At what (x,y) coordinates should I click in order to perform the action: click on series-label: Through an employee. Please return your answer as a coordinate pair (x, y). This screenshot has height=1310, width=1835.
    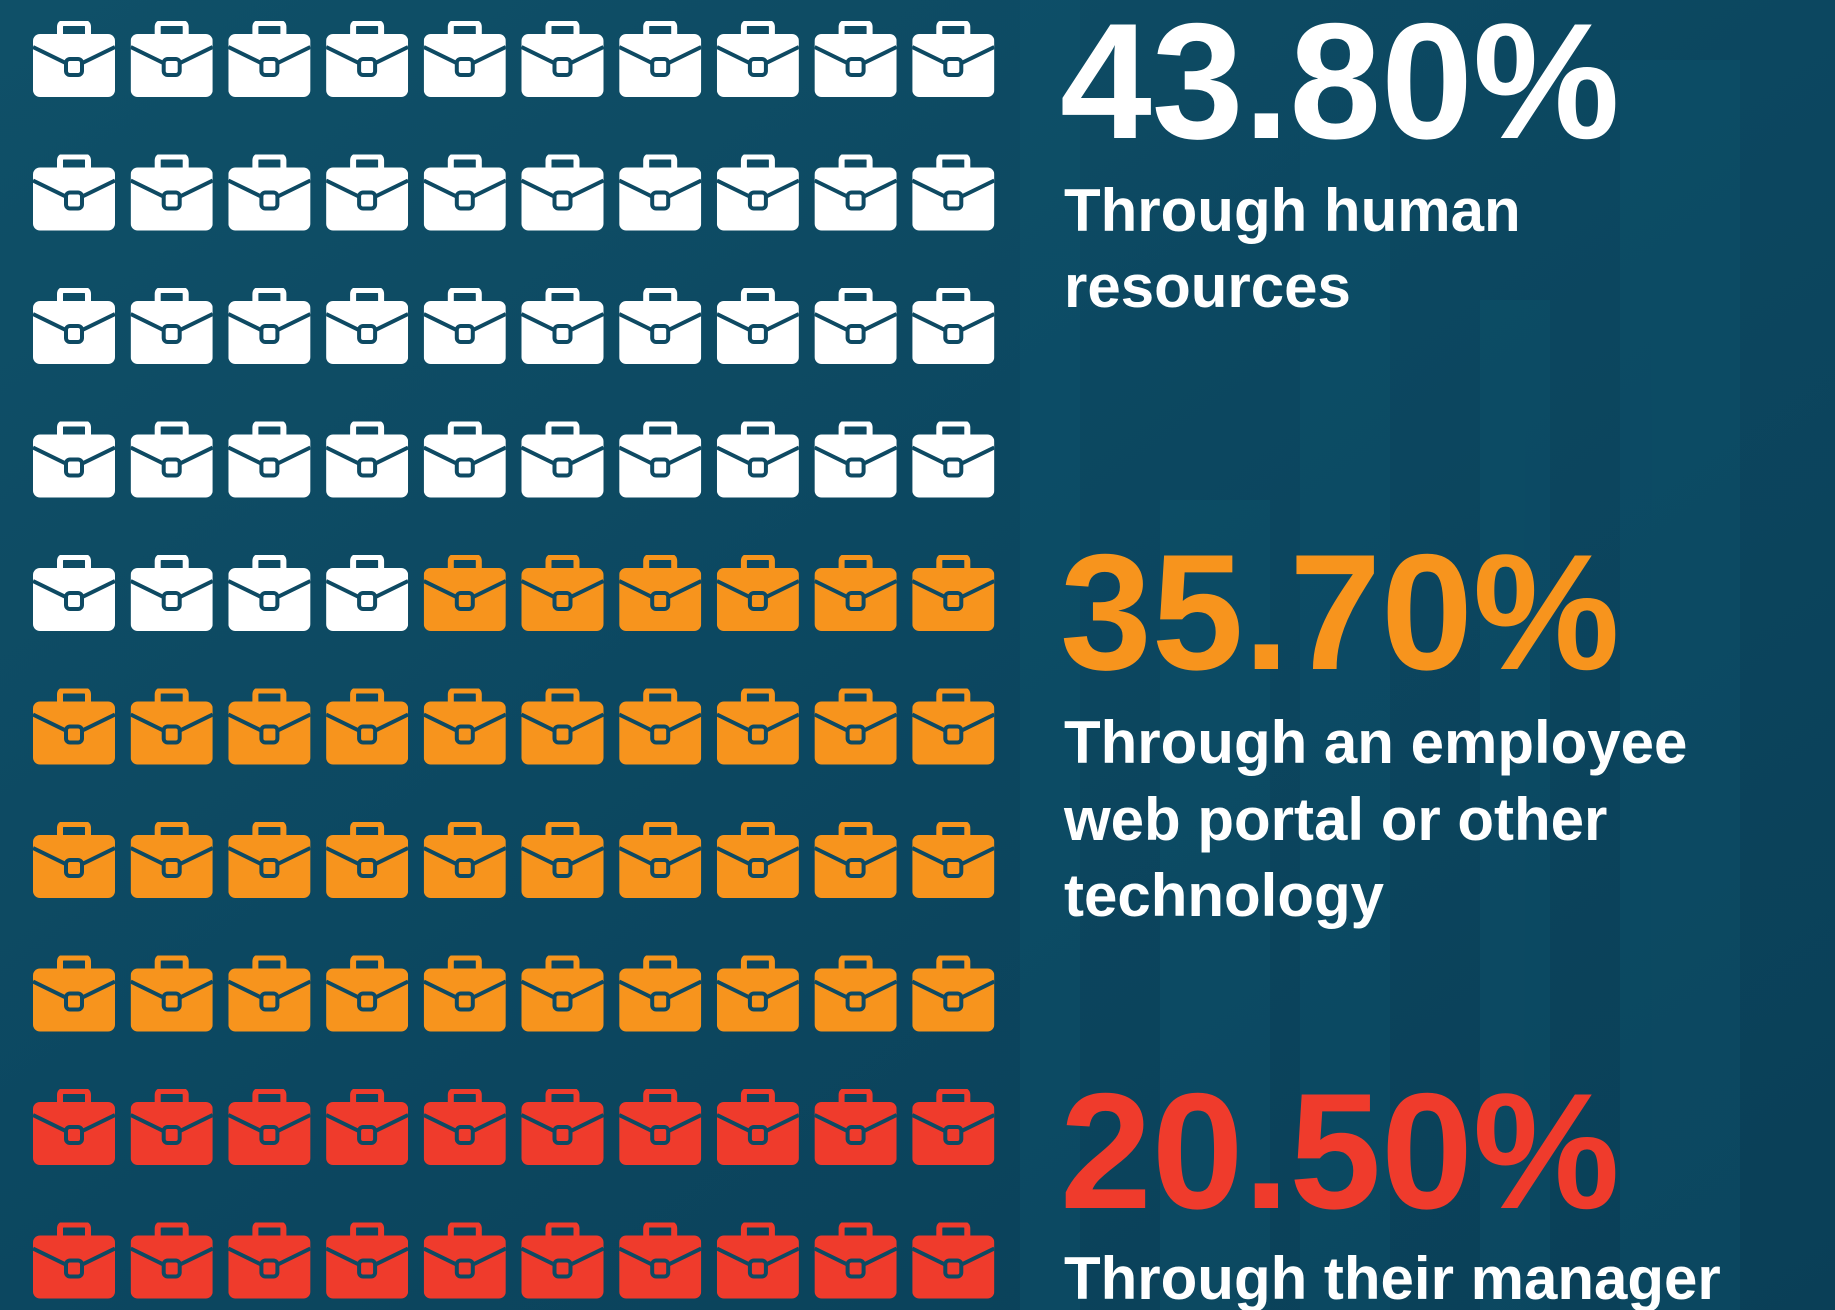
    Looking at the image, I should click on (1375, 742).